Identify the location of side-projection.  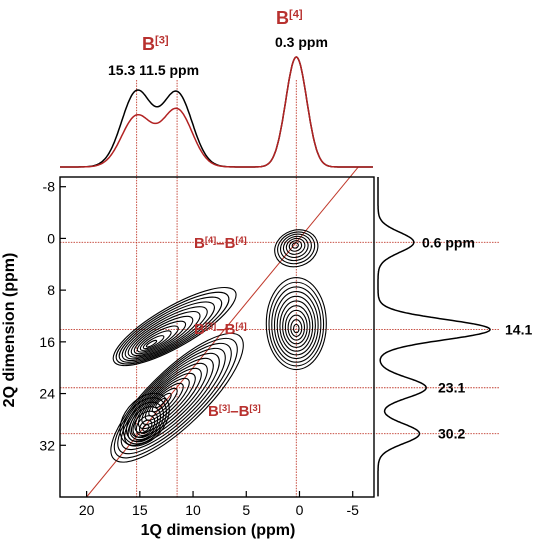
(434, 337).